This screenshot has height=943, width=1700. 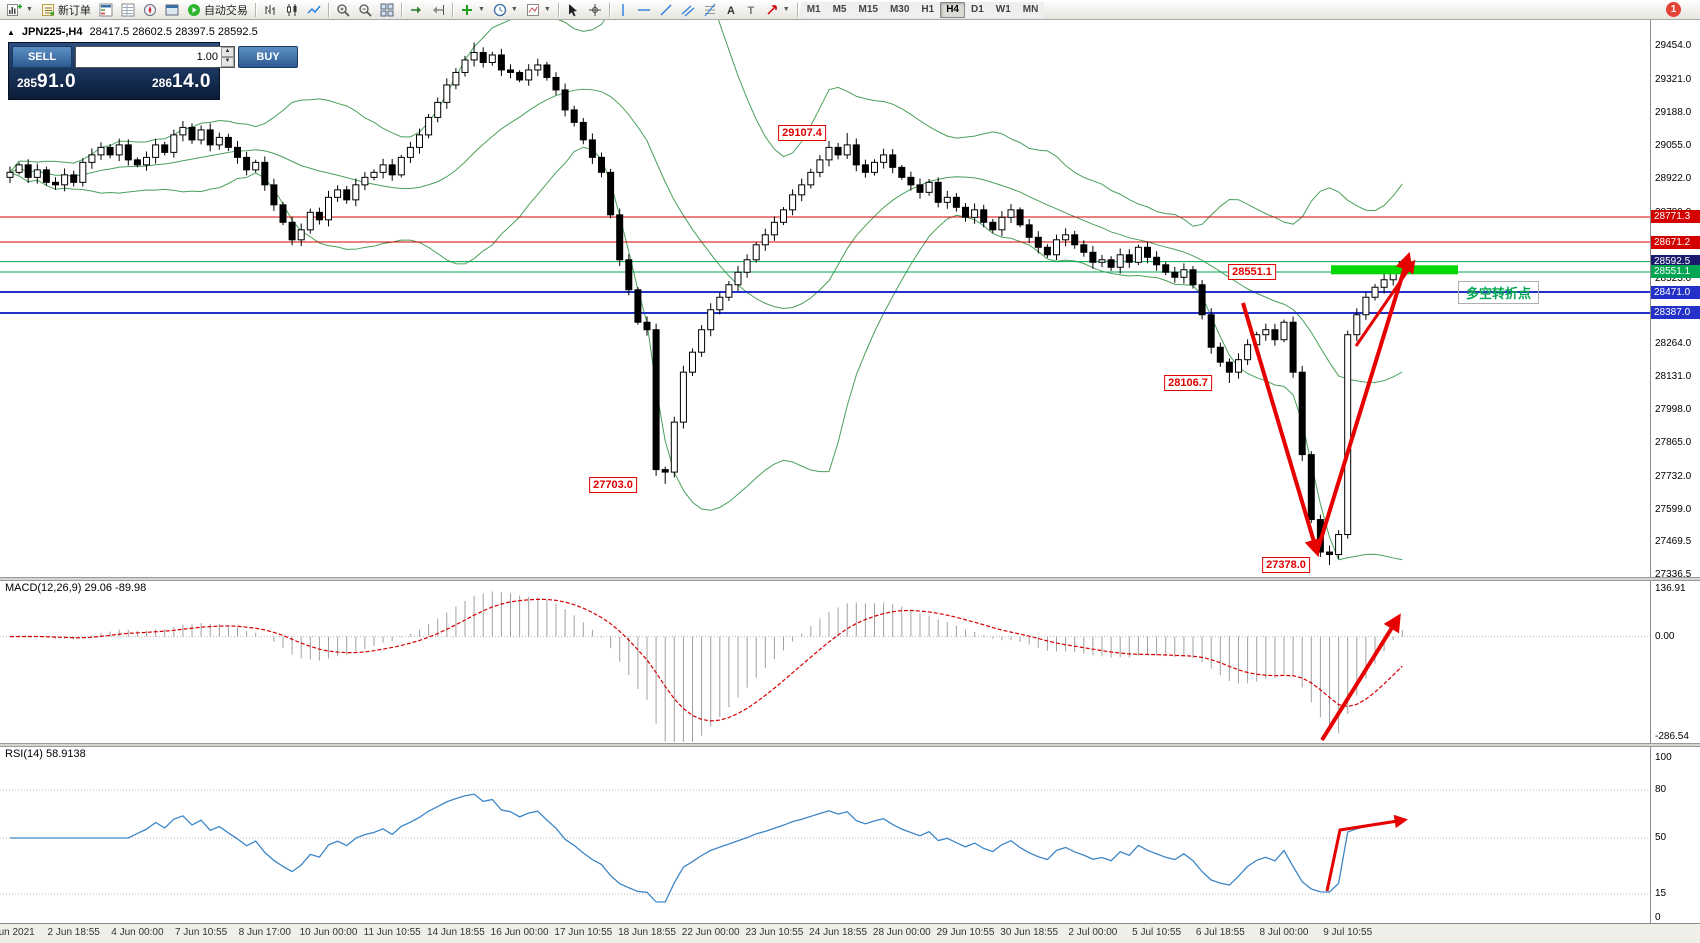 What do you see at coordinates (52, 32) in the screenshot?
I see `symbol-title: JPN225-,H4` at bounding box center [52, 32].